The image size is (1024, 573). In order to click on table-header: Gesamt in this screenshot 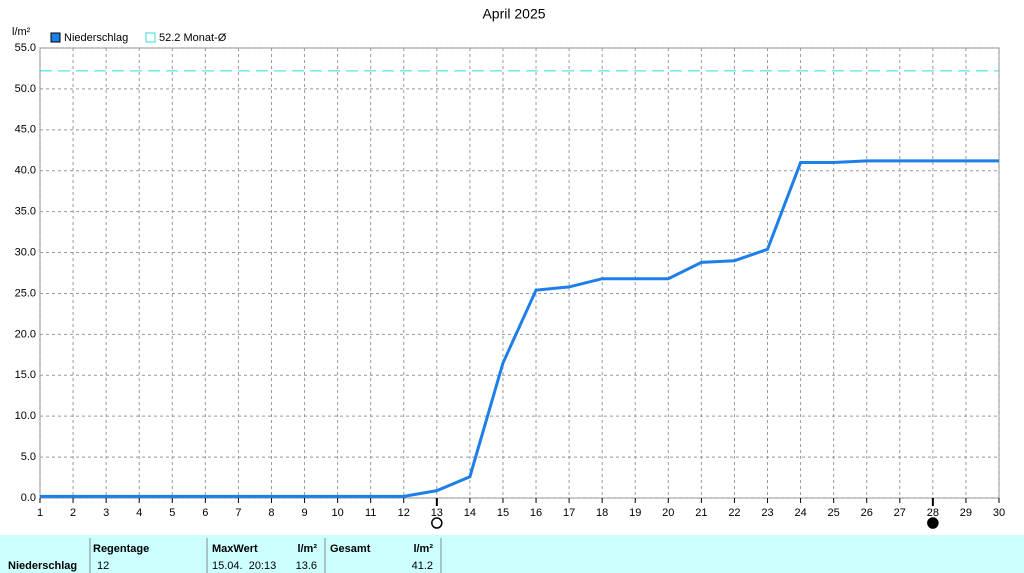, I will do `click(350, 549)`.